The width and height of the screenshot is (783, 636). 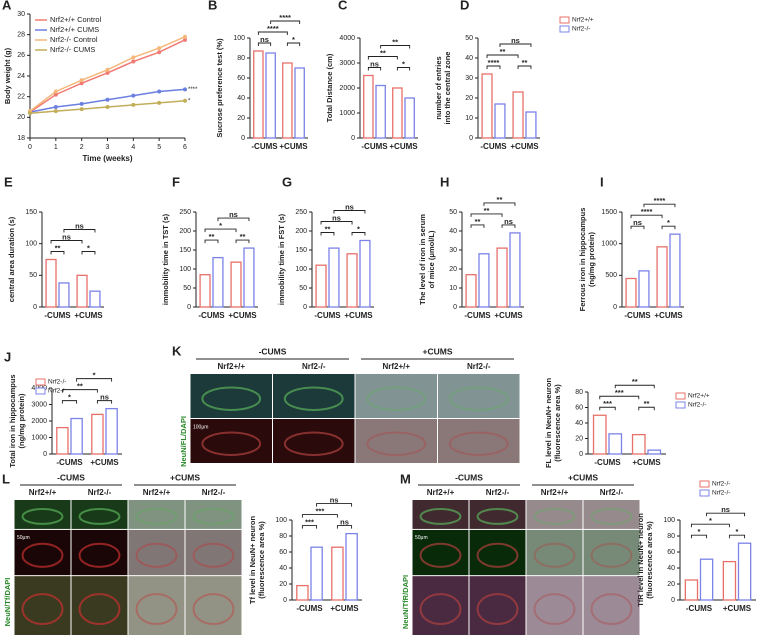 I want to click on group-label: -CUMS, so click(x=273, y=351).